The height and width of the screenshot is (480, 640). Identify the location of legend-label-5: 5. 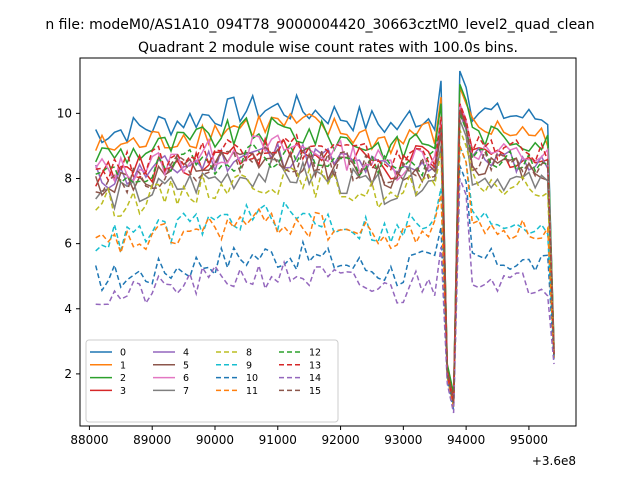
(186, 365).